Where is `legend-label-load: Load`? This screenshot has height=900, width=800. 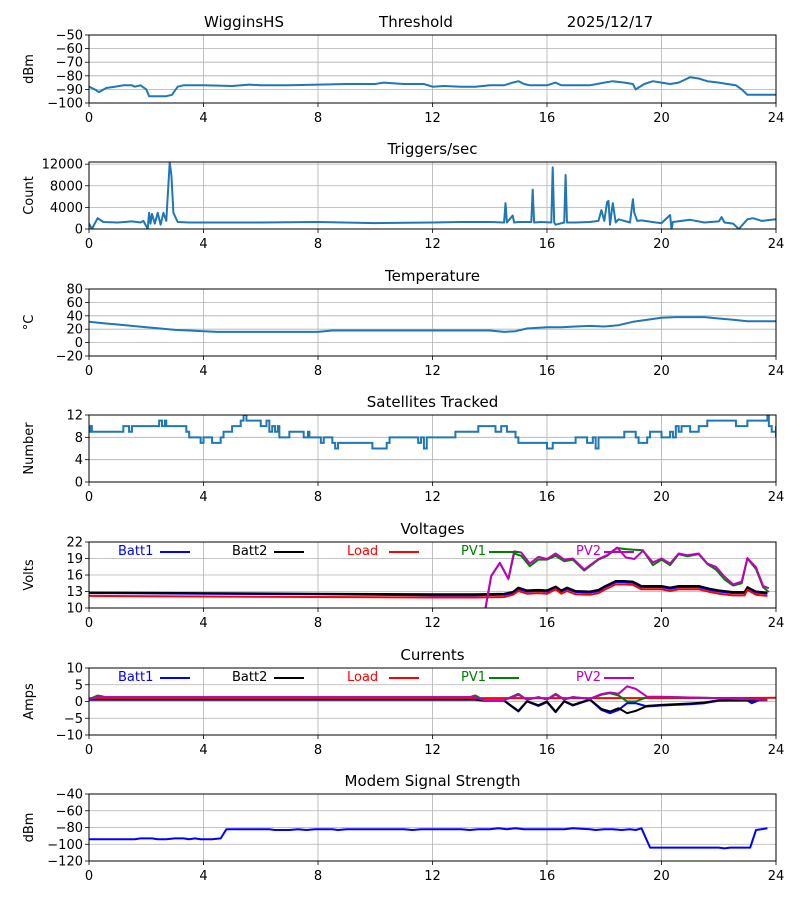
legend-label-load: Load is located at coordinates (362, 677).